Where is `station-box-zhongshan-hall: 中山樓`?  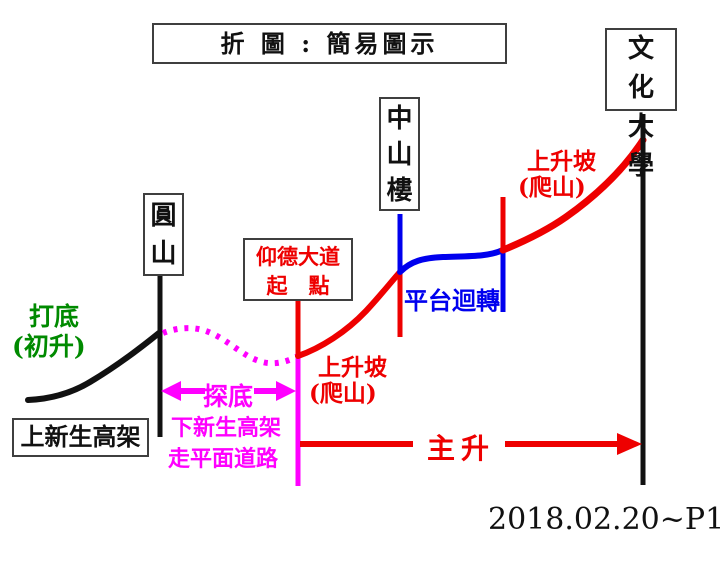
station-box-zhongshan-hall: 中山樓 is located at coordinates (399, 154).